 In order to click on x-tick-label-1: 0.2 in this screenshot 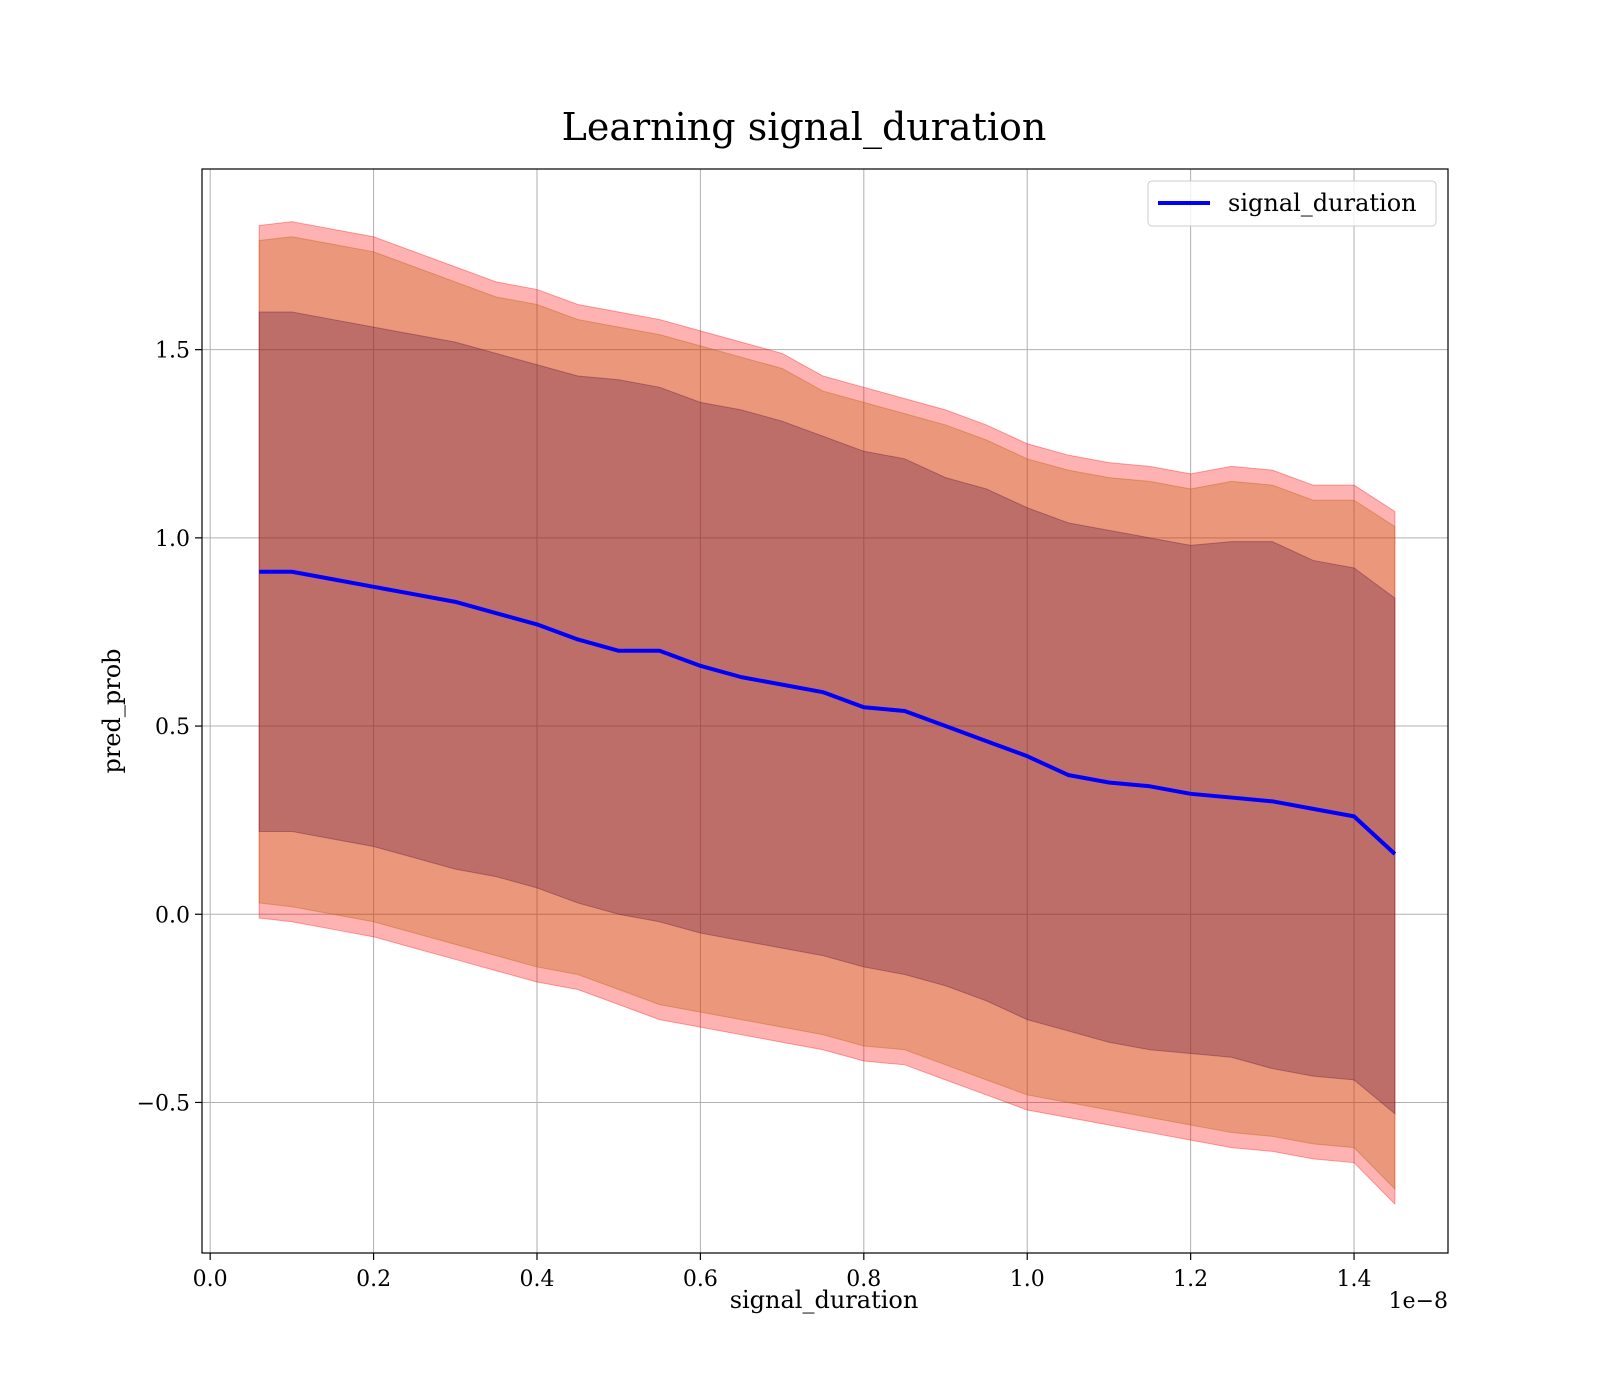, I will do `click(373, 1279)`.